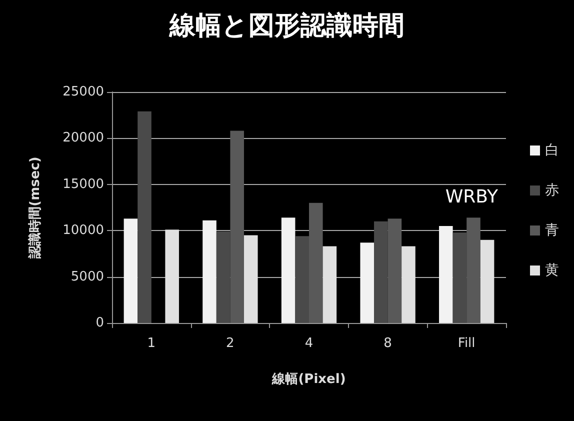  I want to click on y-tick-label: 0, so click(100, 323).